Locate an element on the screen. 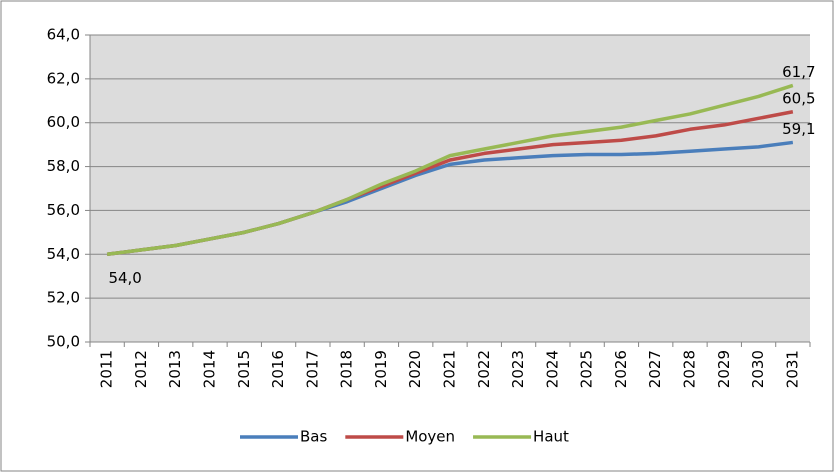  x-tick-label: 2021 is located at coordinates (450, 369).